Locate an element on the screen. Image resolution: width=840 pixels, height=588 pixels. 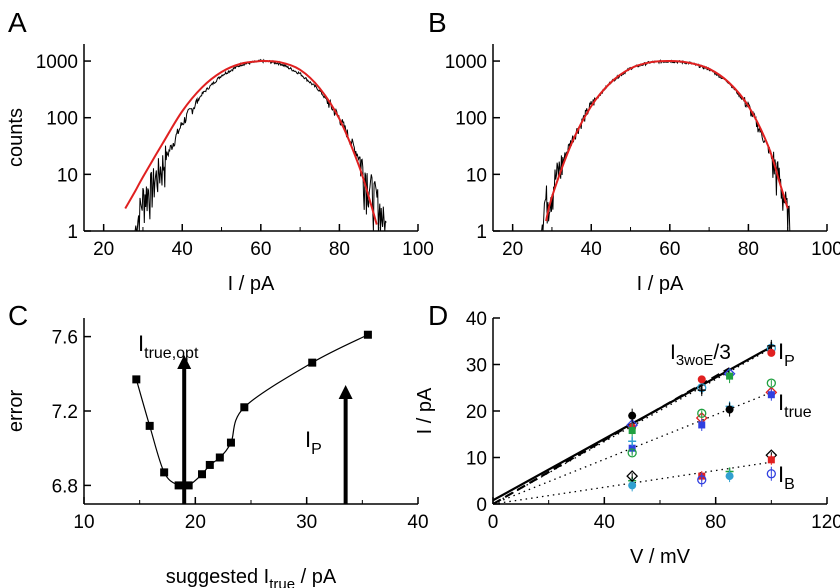
x-tick-label: 30 is located at coordinates (306, 522).